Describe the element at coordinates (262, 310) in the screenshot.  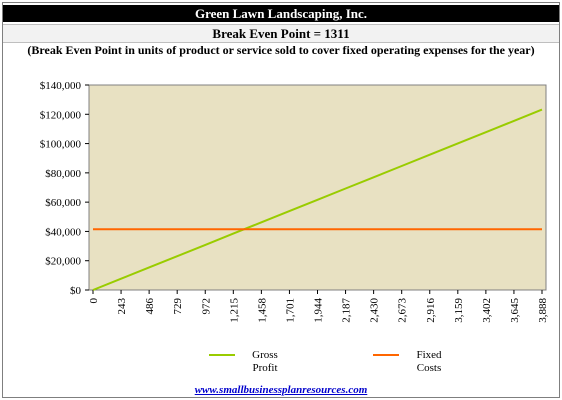
I see `x-tick-label: 1,458` at that location.